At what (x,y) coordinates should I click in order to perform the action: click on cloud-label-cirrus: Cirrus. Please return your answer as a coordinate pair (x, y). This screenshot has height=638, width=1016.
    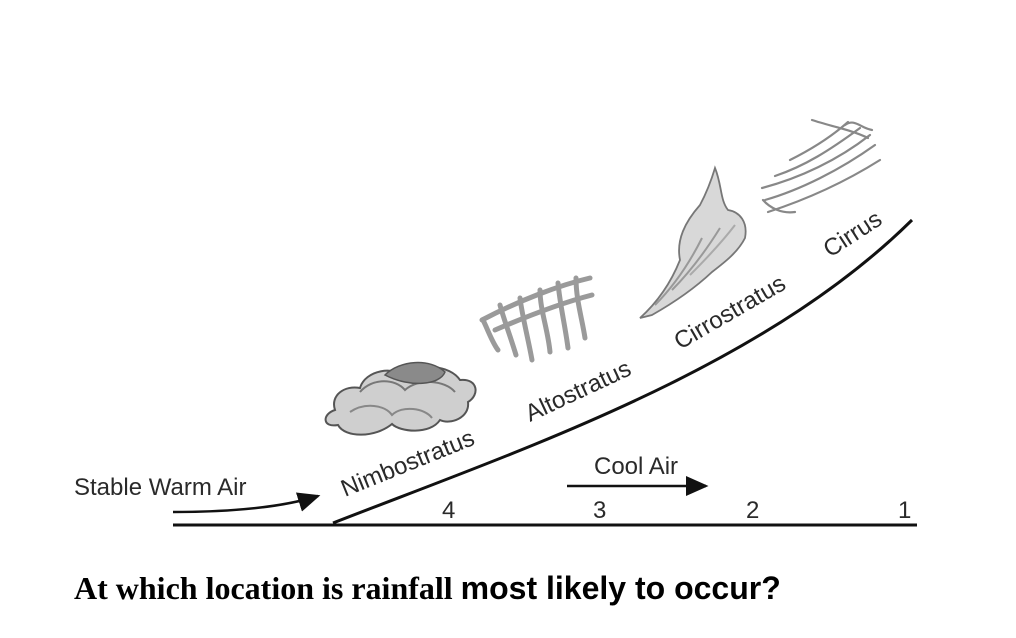
    Looking at the image, I should click on (853, 235).